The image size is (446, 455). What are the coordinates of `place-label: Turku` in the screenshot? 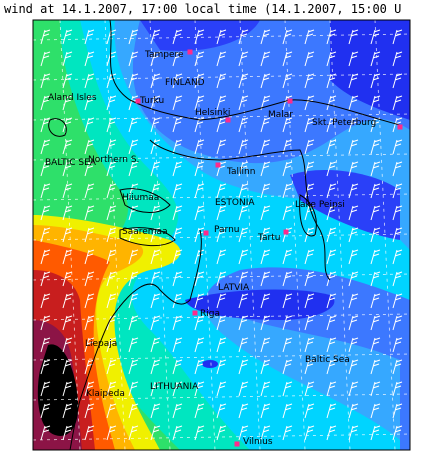 It's located at (151, 101).